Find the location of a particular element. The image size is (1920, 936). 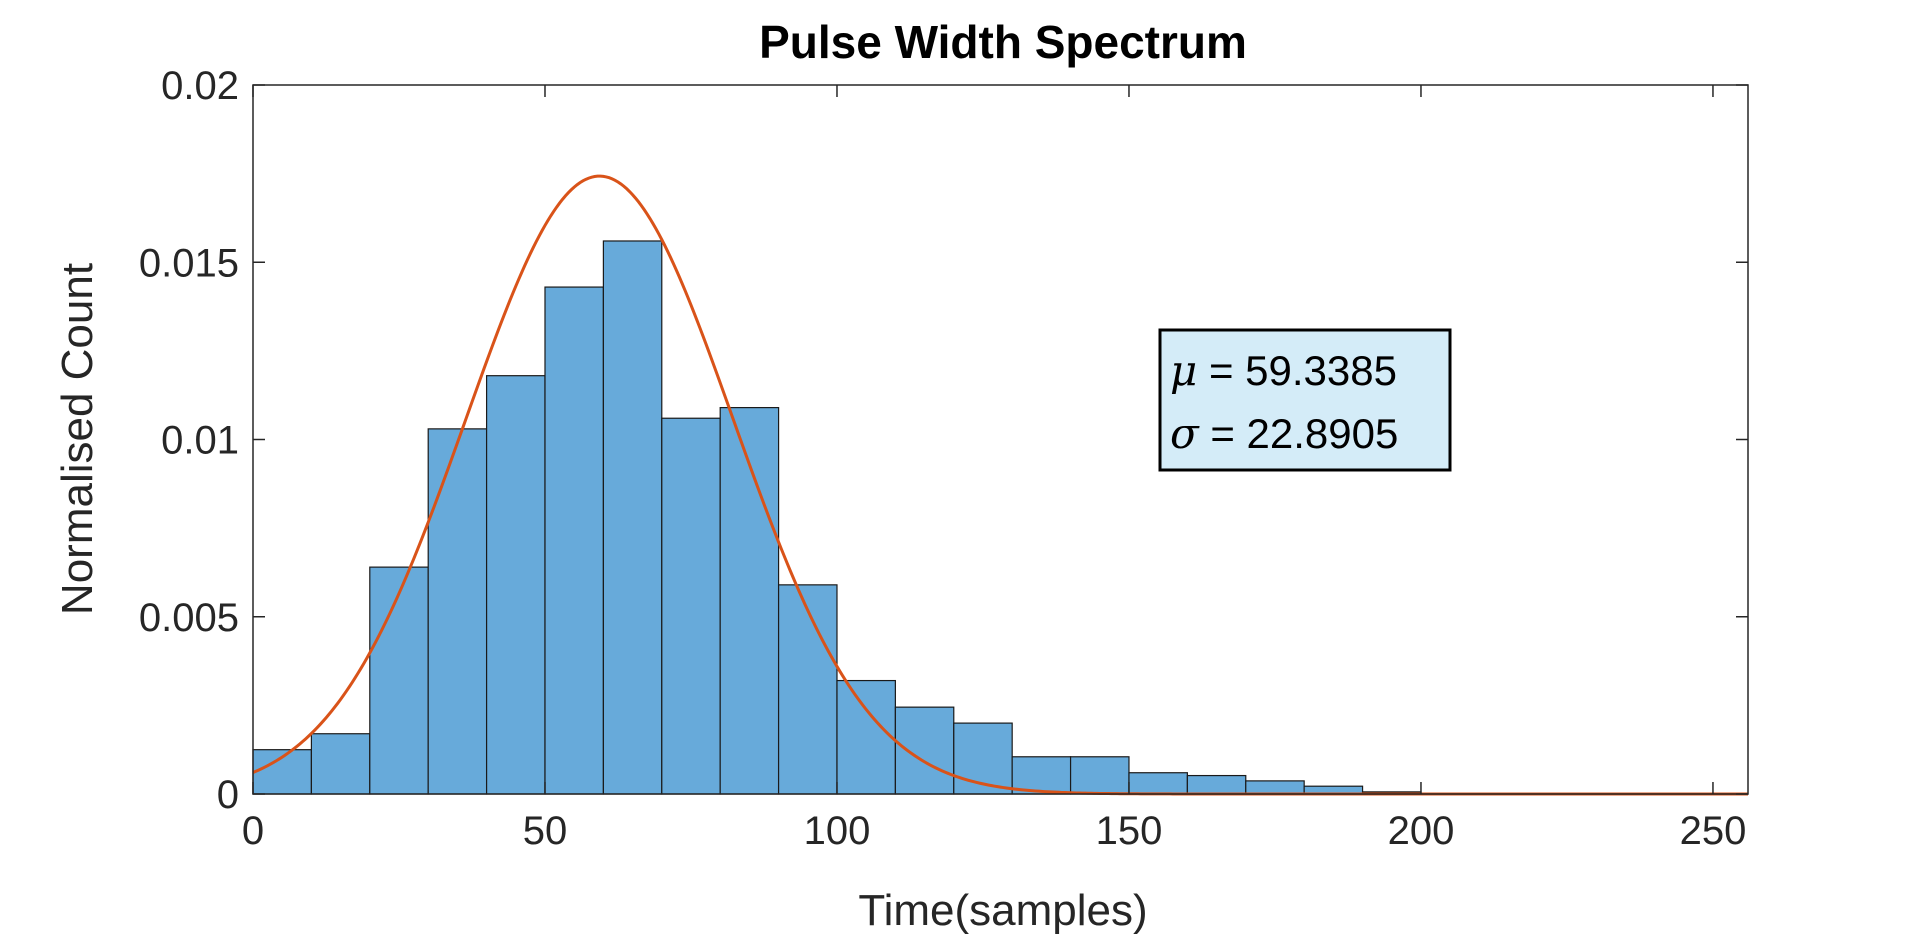

x-tick-label: 100 is located at coordinates (837, 831).